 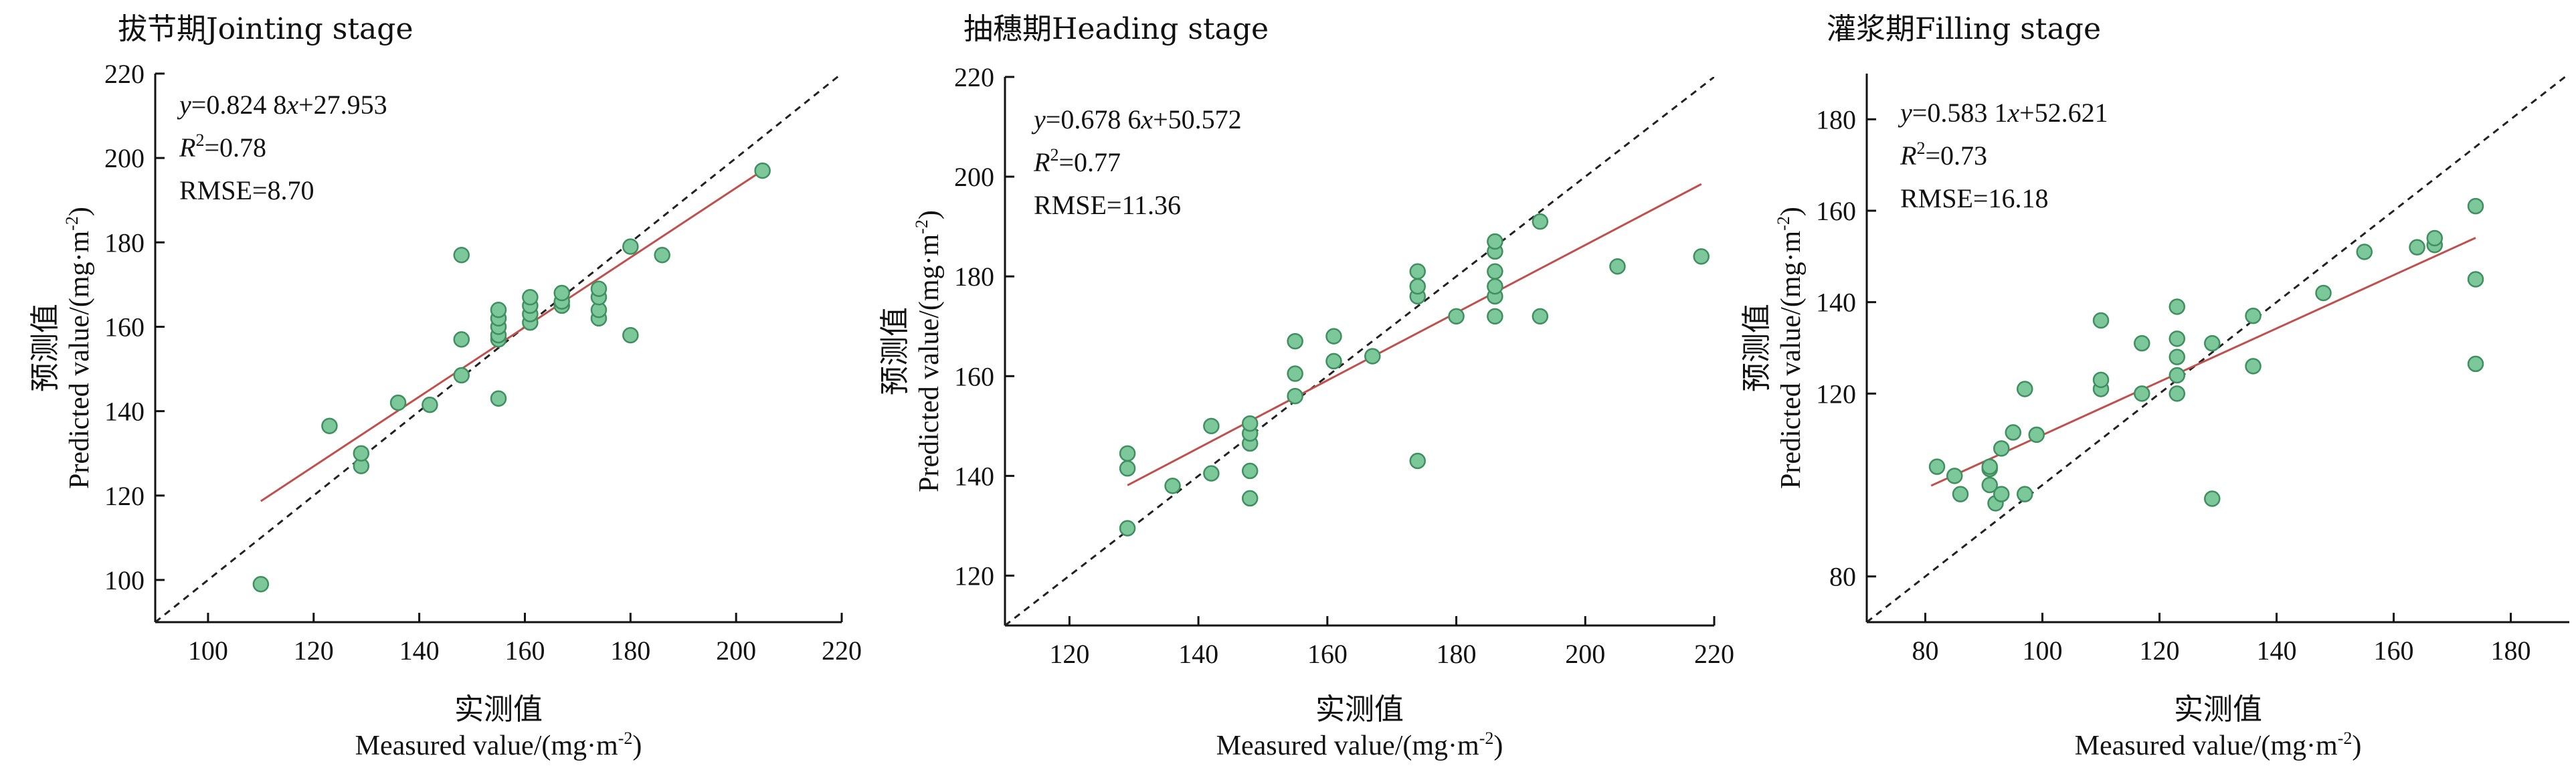 What do you see at coordinates (1943, 154) in the screenshot?
I see `r-squared: R2=0.73` at bounding box center [1943, 154].